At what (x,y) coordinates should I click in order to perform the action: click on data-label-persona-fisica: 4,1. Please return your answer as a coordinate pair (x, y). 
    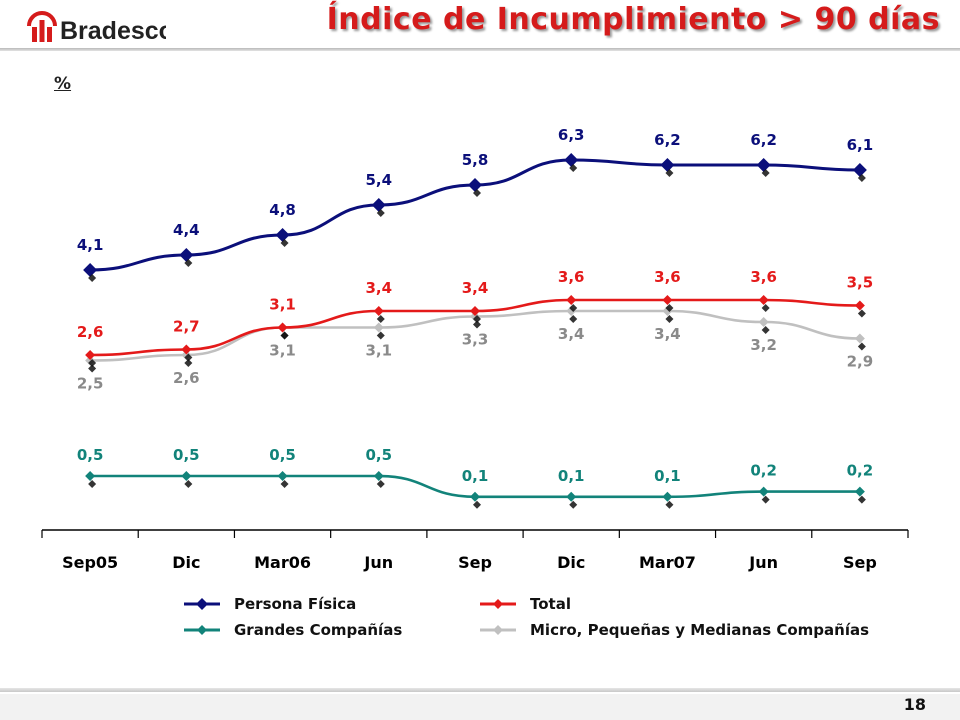
    Looking at the image, I should click on (90, 245).